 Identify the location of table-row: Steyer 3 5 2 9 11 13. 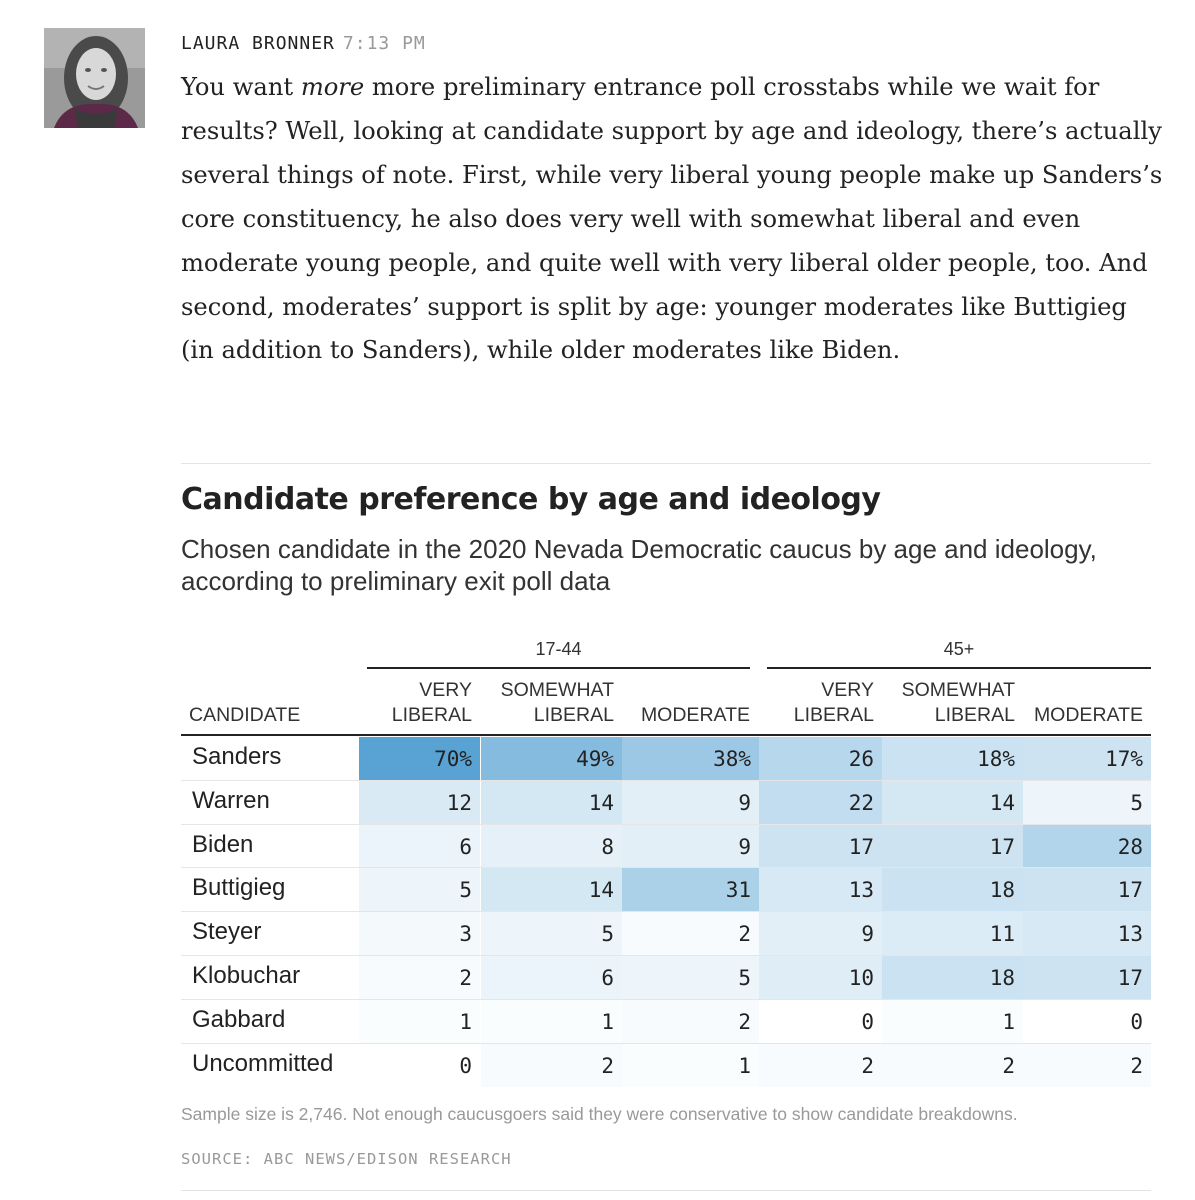
(666, 934).